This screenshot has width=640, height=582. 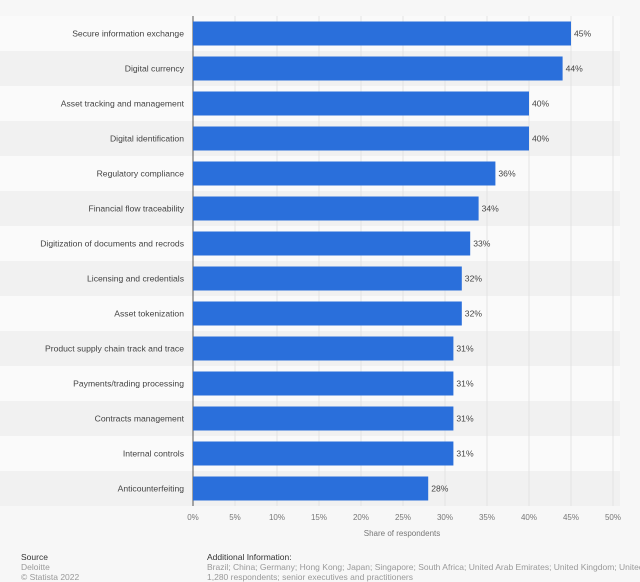 What do you see at coordinates (149, 314) in the screenshot?
I see `category-label: Asset tokenization` at bounding box center [149, 314].